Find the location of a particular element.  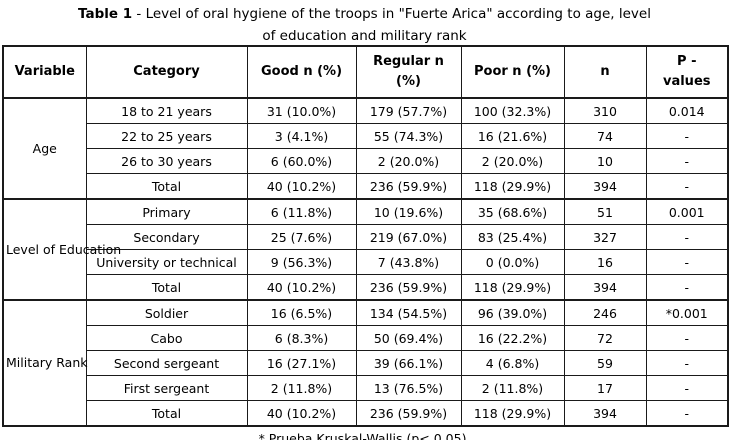

variable-cell-age: Age is located at coordinates (44, 148).